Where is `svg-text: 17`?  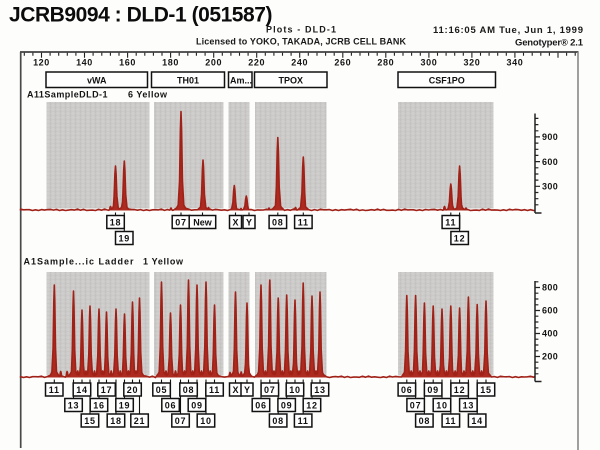 svg-text: 17 is located at coordinates (107, 390).